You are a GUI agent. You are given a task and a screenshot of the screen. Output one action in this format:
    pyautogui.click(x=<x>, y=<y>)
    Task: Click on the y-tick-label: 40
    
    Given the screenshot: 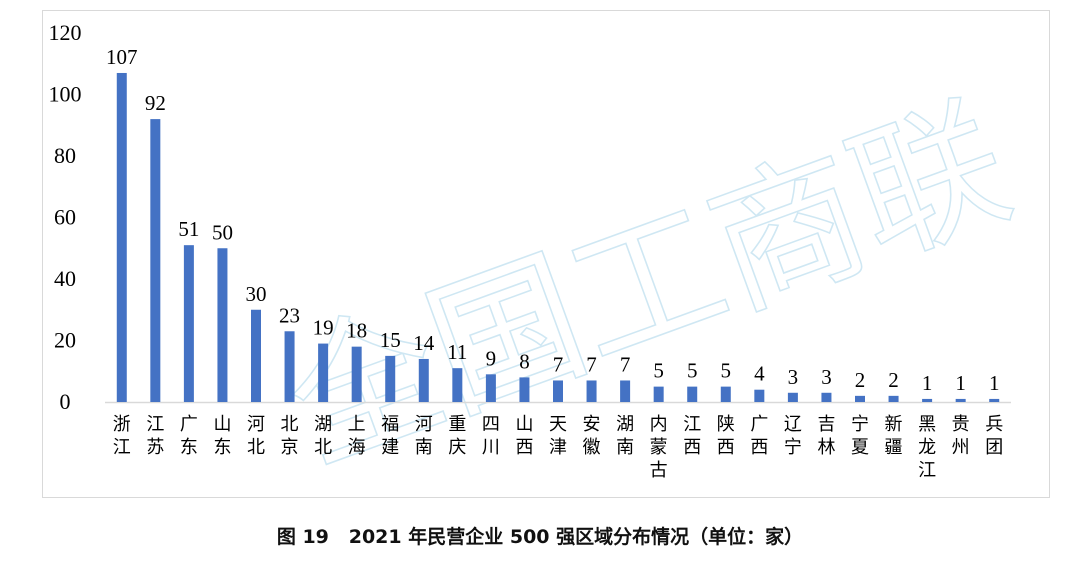 What is the action you would take?
    pyautogui.click(x=65, y=278)
    